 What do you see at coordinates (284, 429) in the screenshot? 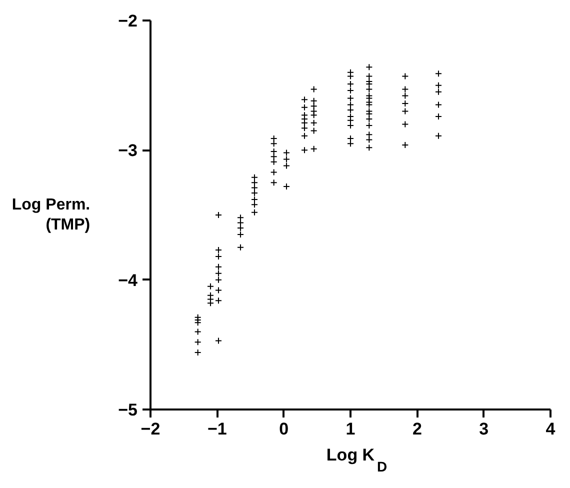
I see `x-tick-label: 0` at bounding box center [284, 429].